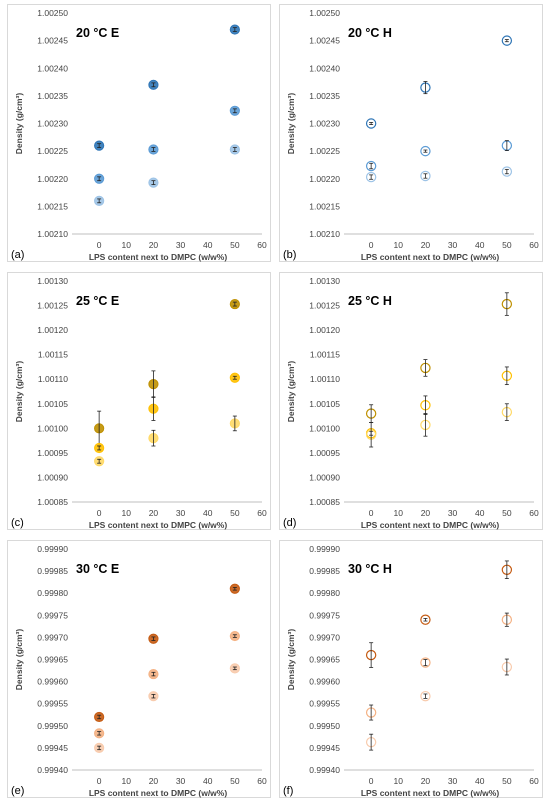 Image resolution: width=550 pixels, height=812 pixels. What do you see at coordinates (52, 549) in the screenshot?
I see `y-tick-label: 0.99990` at bounding box center [52, 549].